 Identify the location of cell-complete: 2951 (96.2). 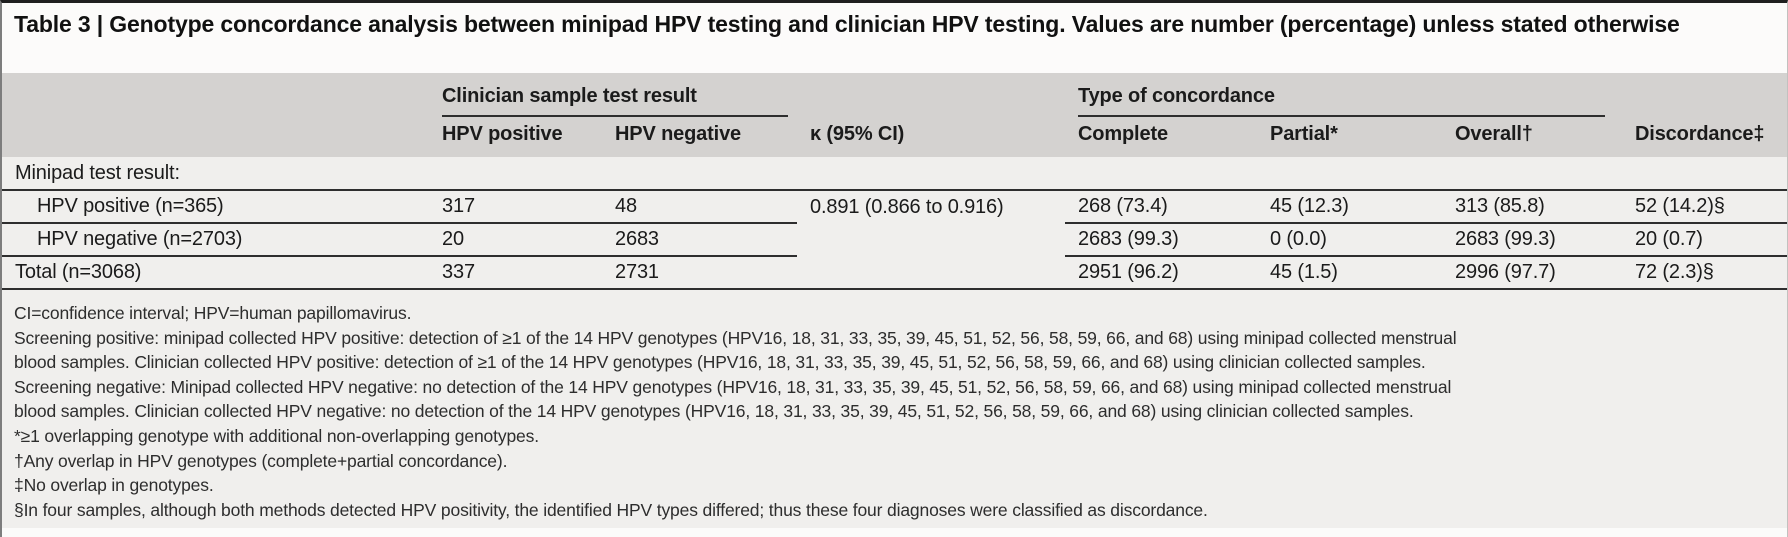
(1161, 273).